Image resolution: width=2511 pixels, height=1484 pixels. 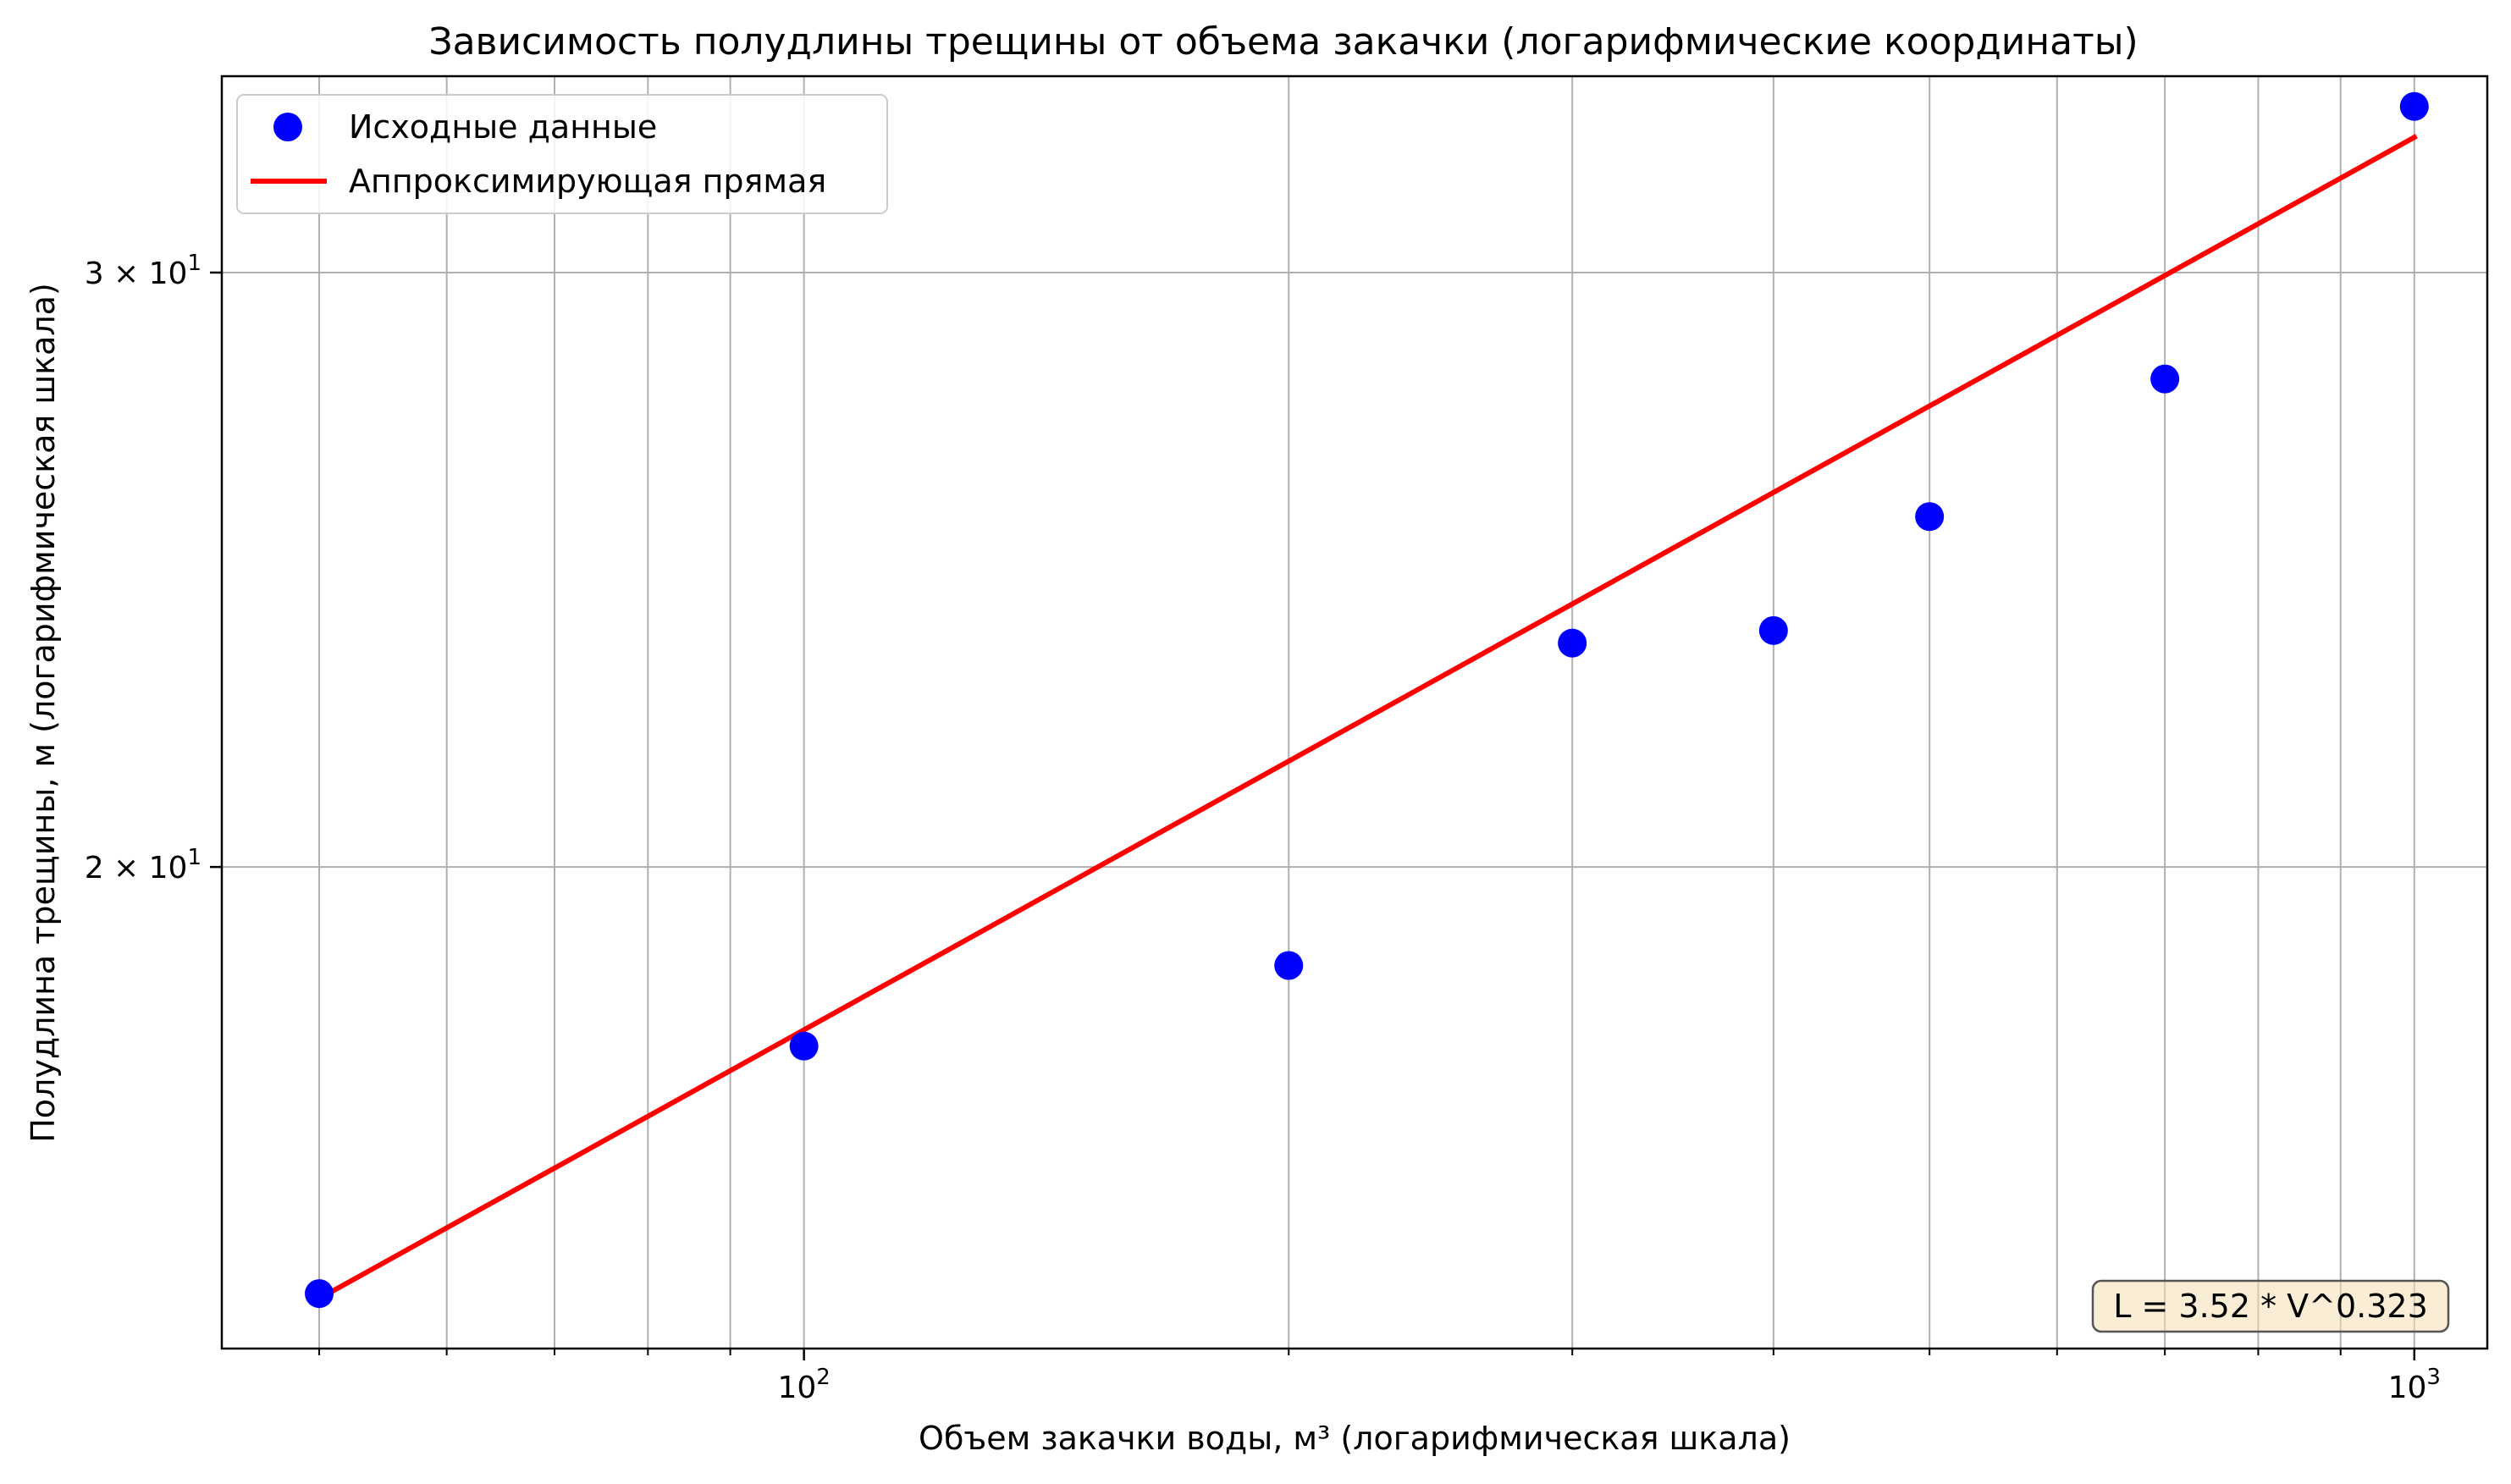 I want to click on annotation-box, so click(x=2271, y=1306).